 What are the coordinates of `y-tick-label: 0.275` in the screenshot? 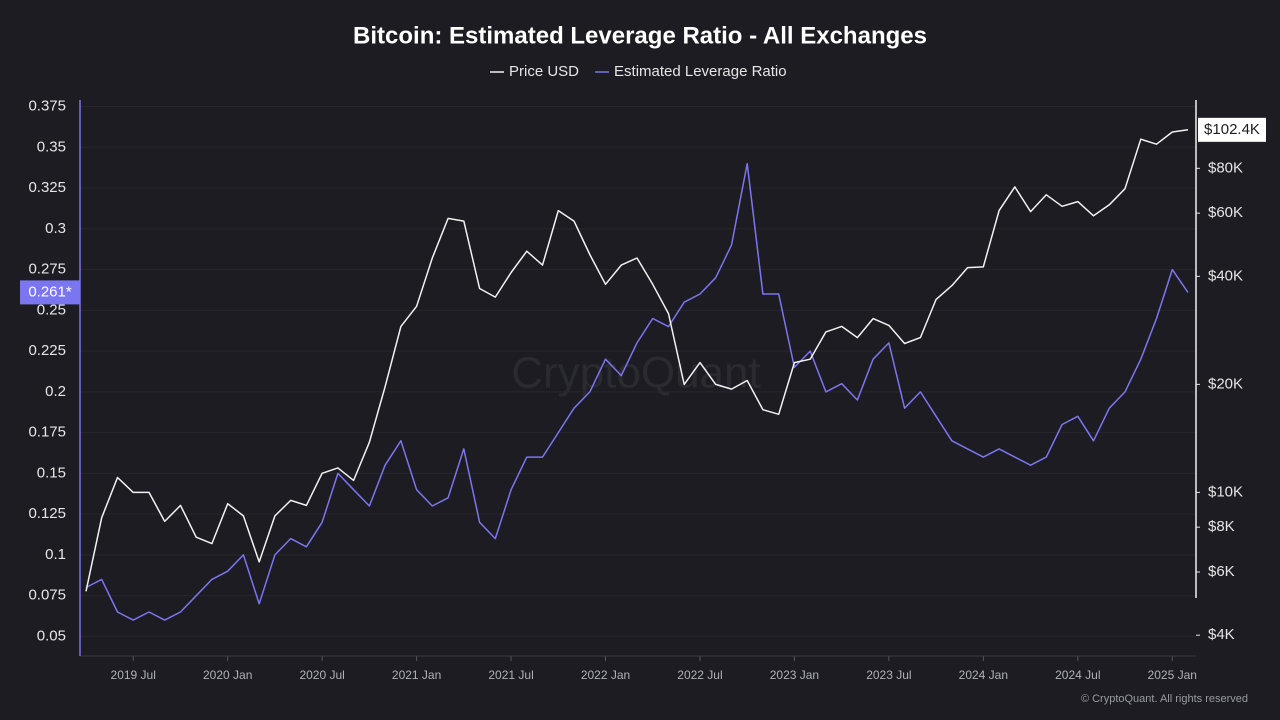 It's located at (47, 269).